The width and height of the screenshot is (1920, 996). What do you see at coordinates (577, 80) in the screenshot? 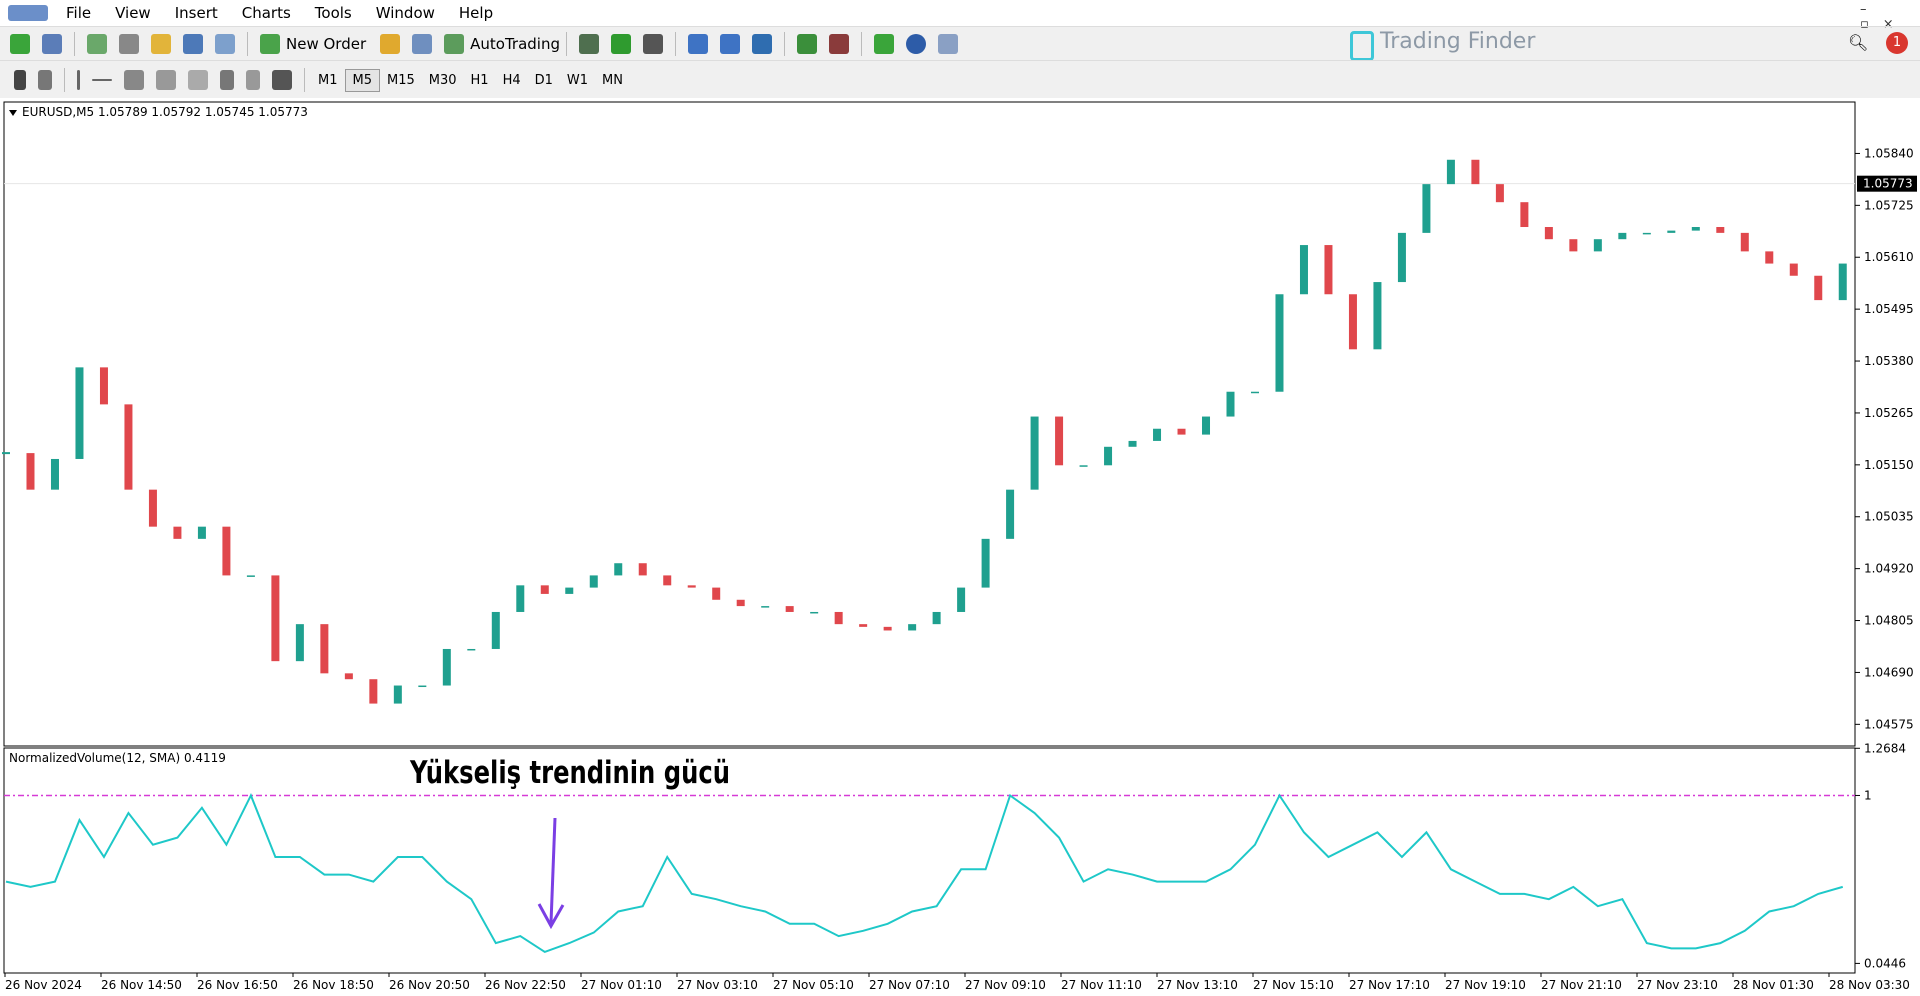
I see `timeframe-button: W1` at bounding box center [577, 80].